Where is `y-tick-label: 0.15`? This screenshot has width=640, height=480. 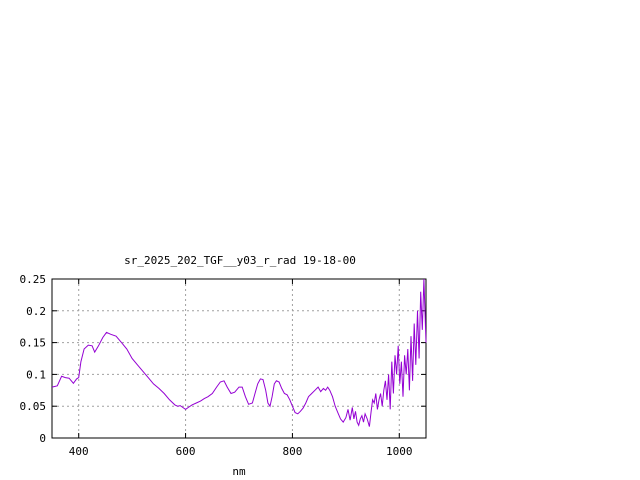
y-tick-label: 0.15 is located at coordinates (33, 343).